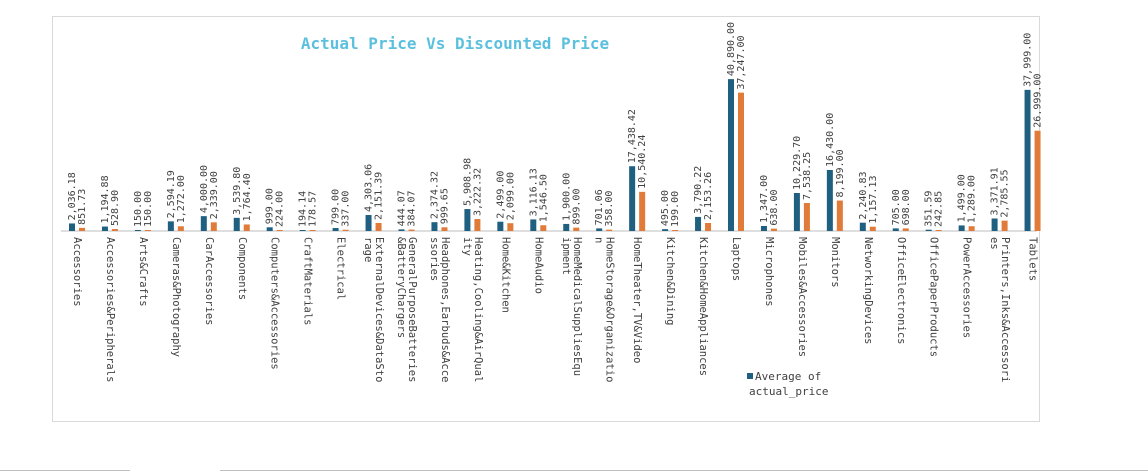 The width and height of the screenshot is (1148, 474). What do you see at coordinates (787, 384) in the screenshot?
I see `legend: Average of actual_price` at bounding box center [787, 384].